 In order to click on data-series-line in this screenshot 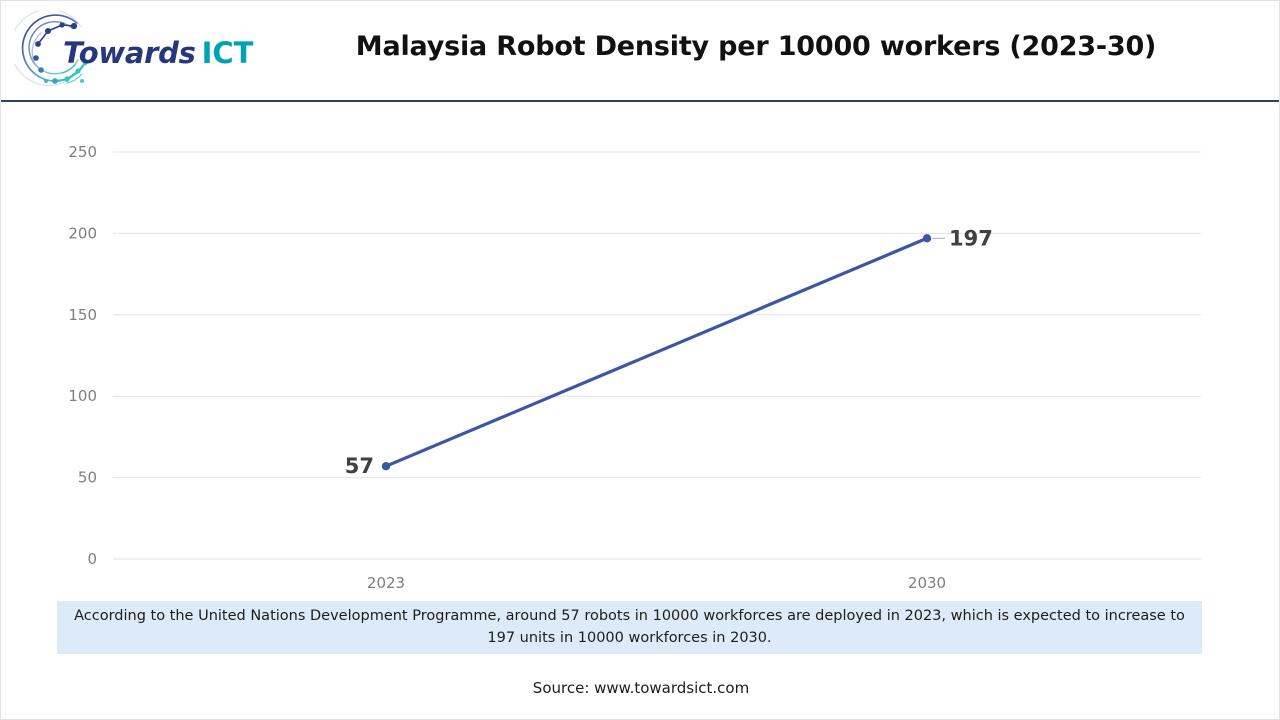, I will do `click(656, 352)`.